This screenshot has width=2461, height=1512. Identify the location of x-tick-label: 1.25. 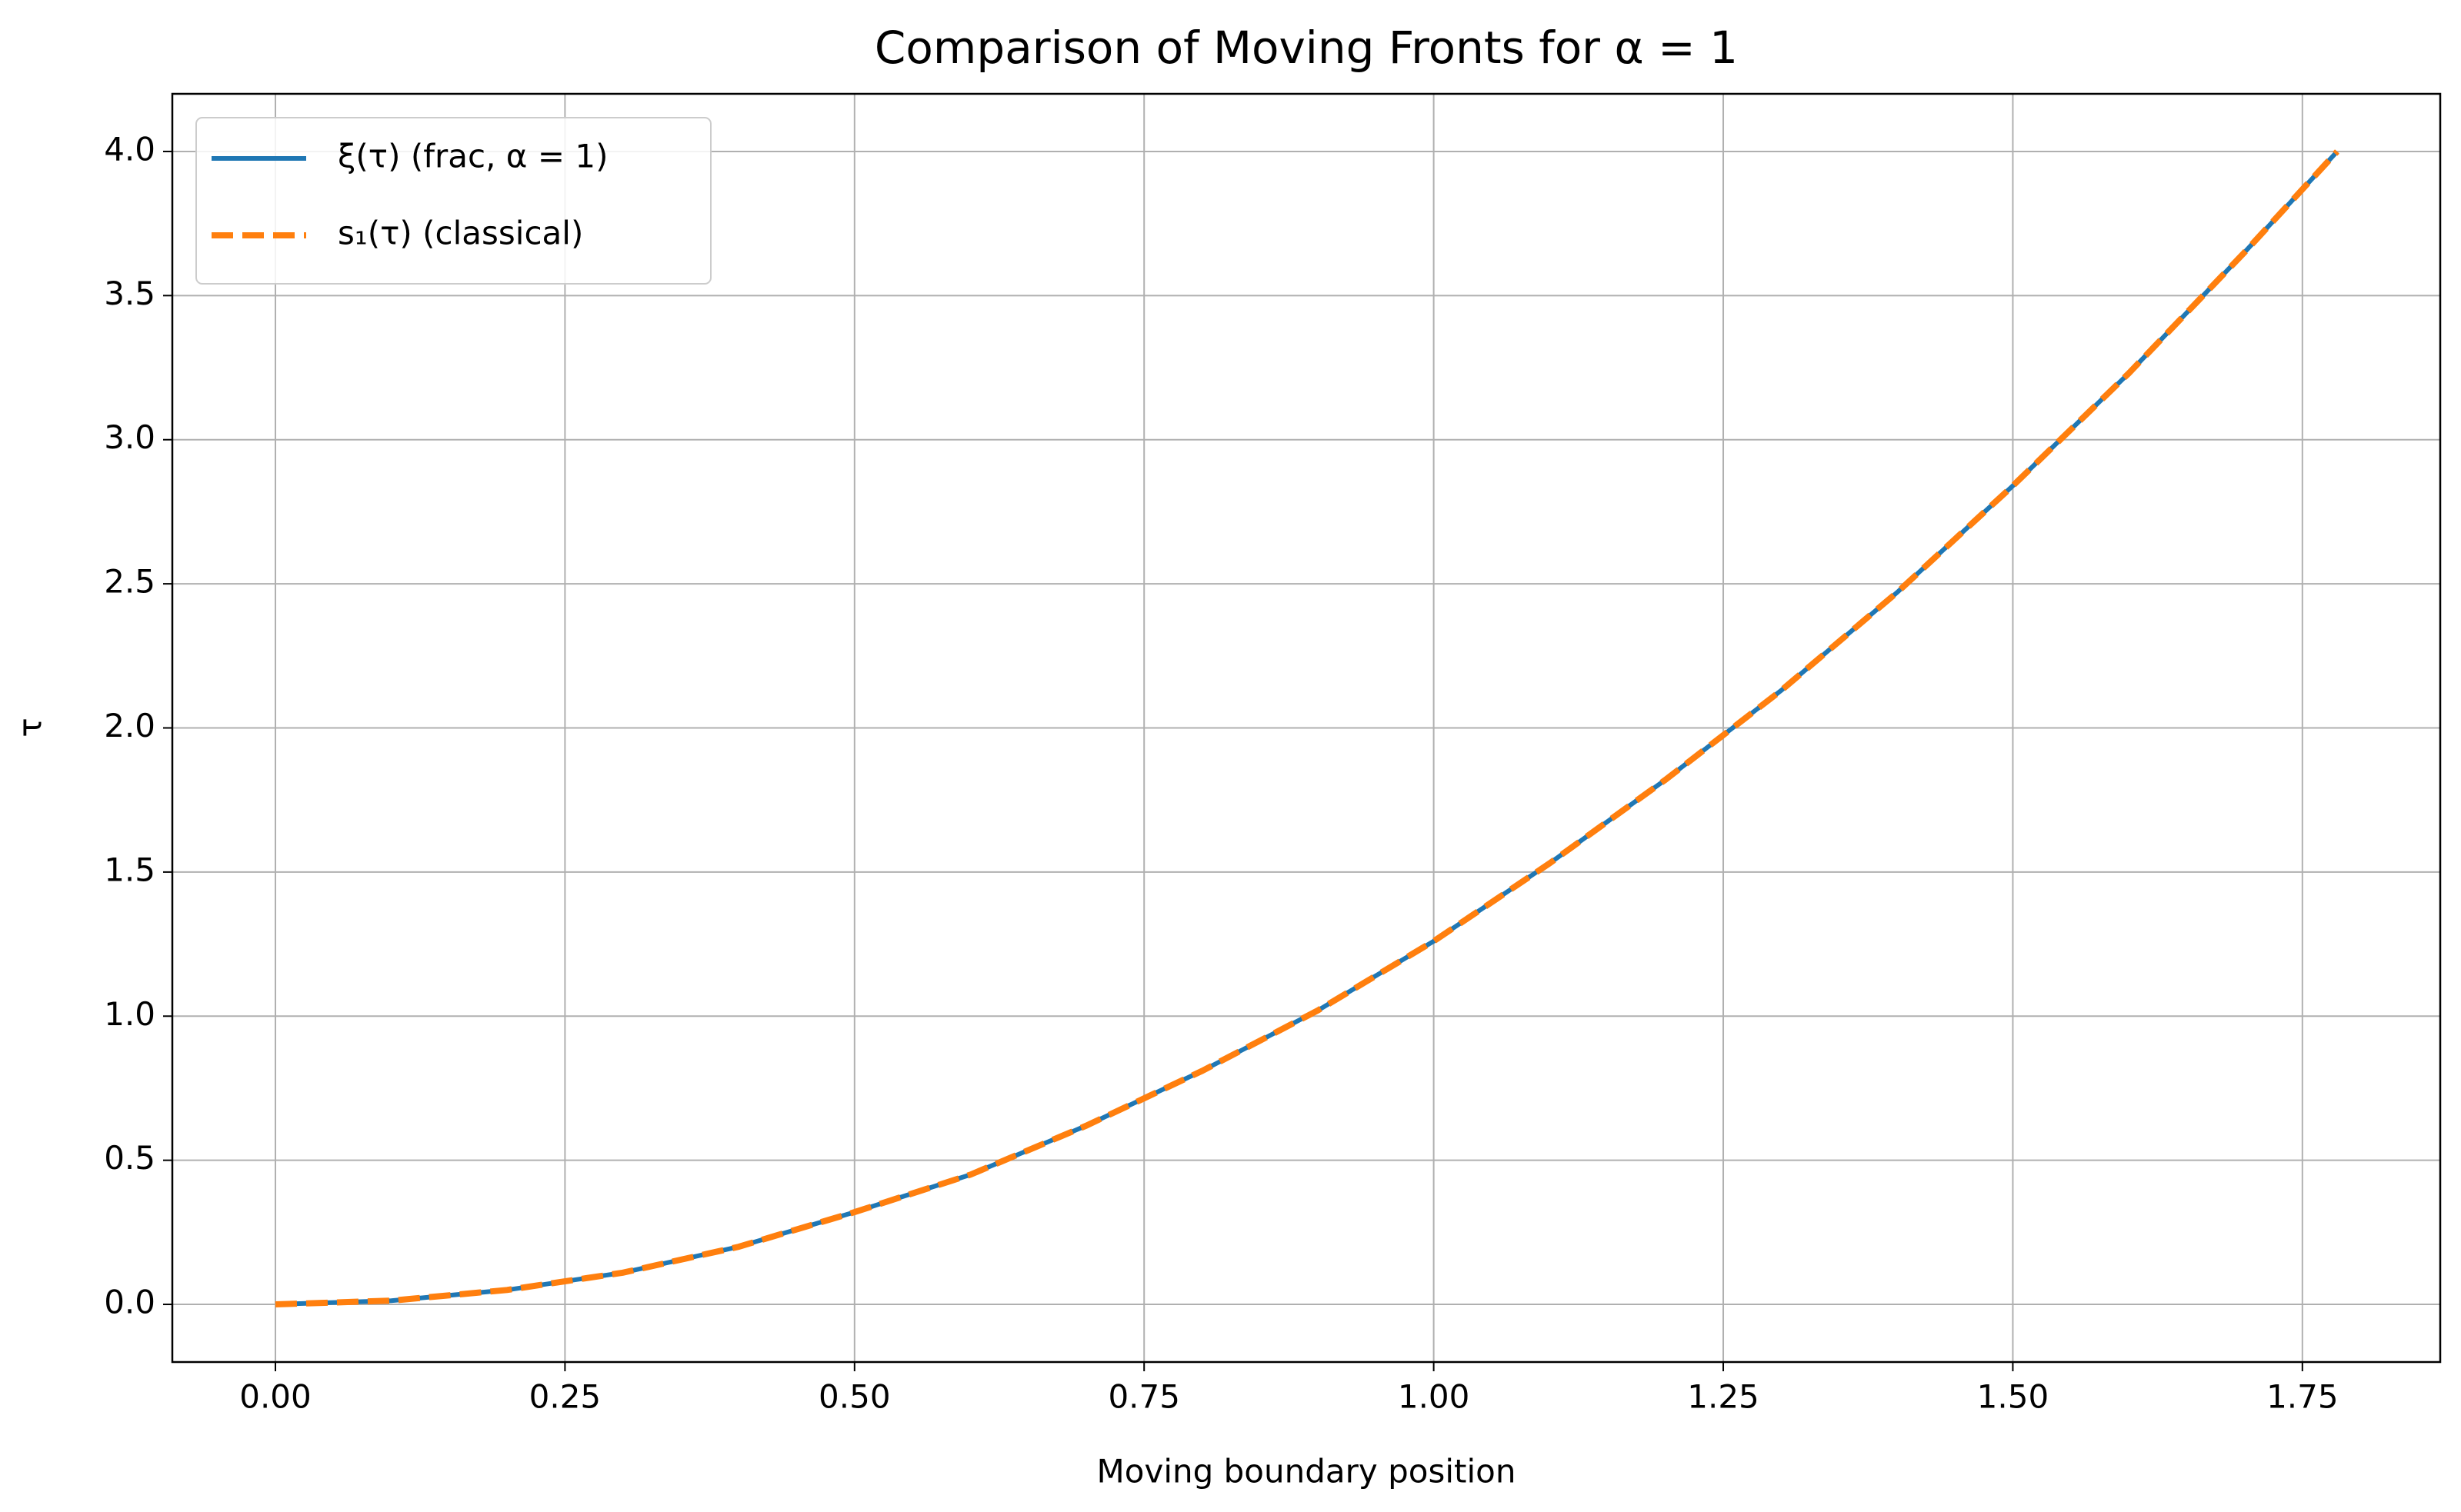
(1723, 1397).